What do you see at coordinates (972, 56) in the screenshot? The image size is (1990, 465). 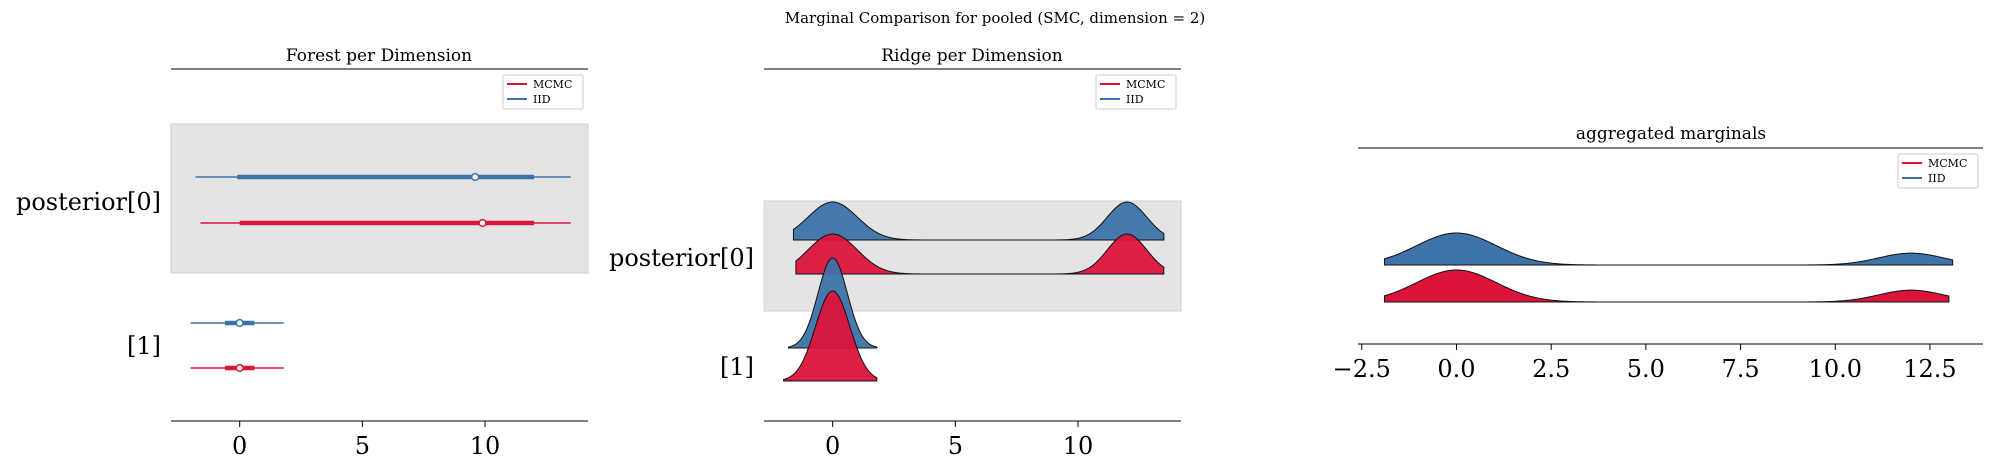 I see `ridge-panel-title: Ridge per Dimension` at bounding box center [972, 56].